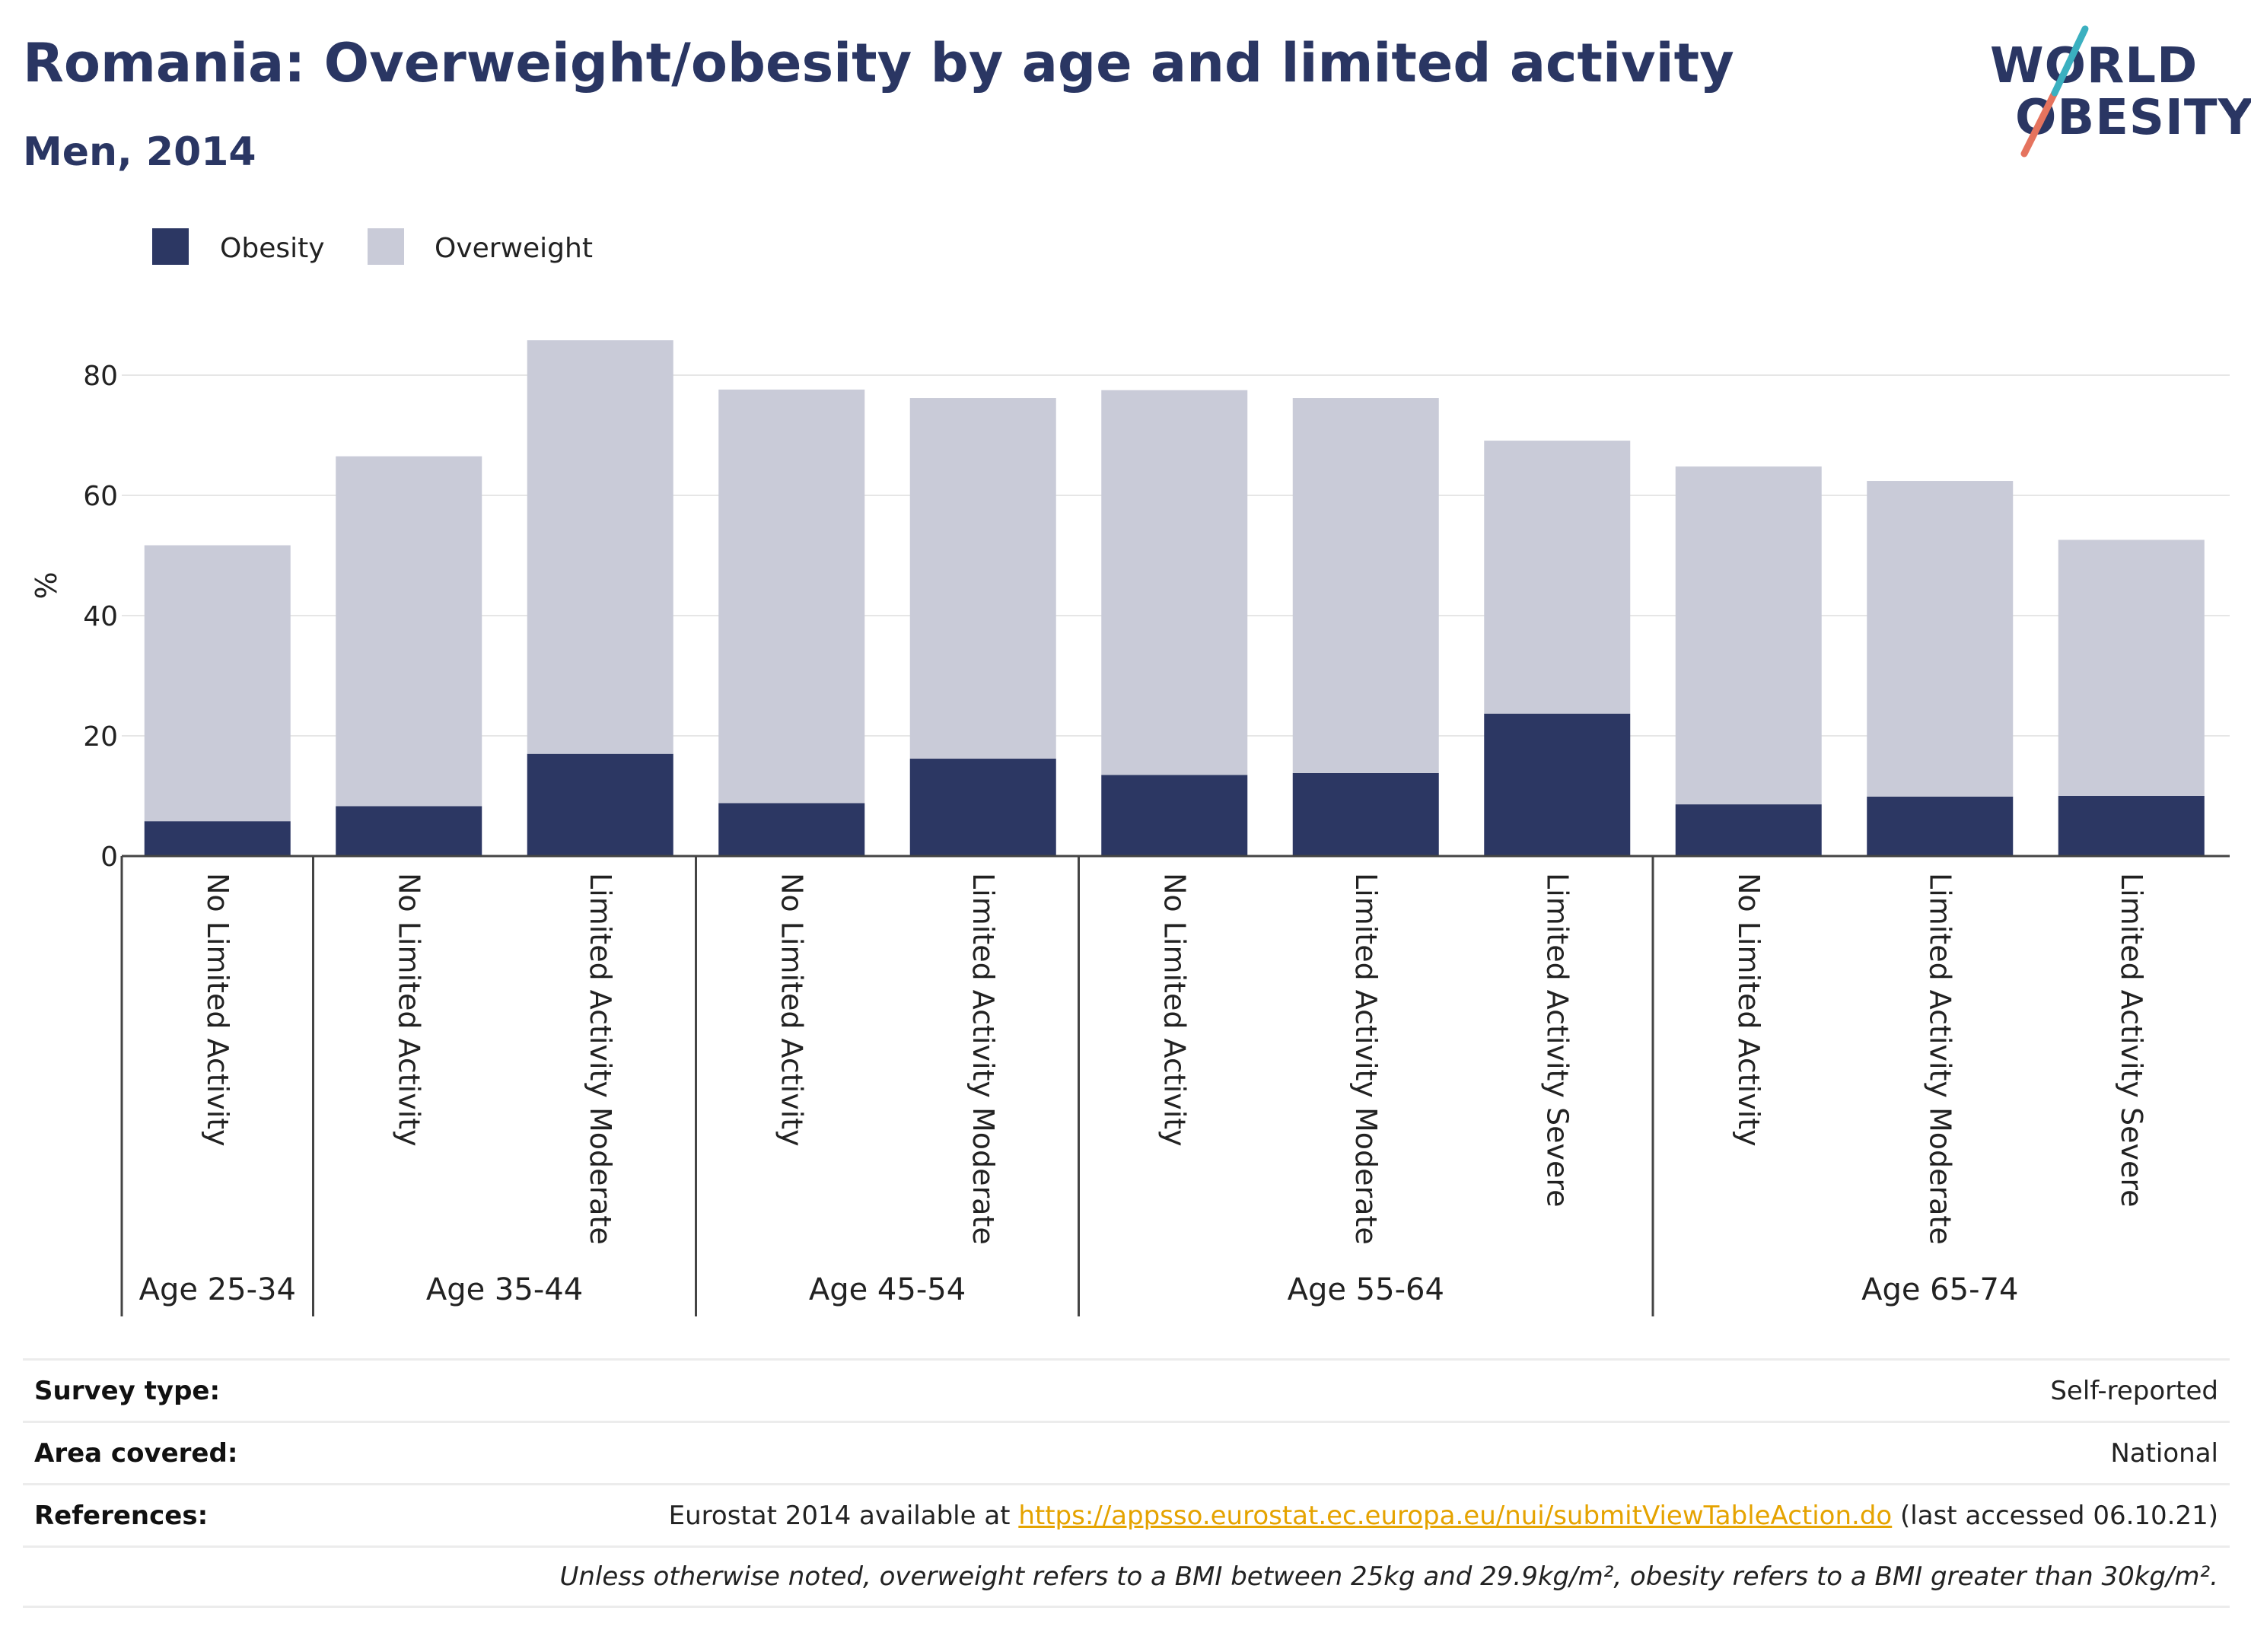  Describe the element at coordinates (170, 246) in the screenshot. I see `legend-swatch-obesity` at that location.